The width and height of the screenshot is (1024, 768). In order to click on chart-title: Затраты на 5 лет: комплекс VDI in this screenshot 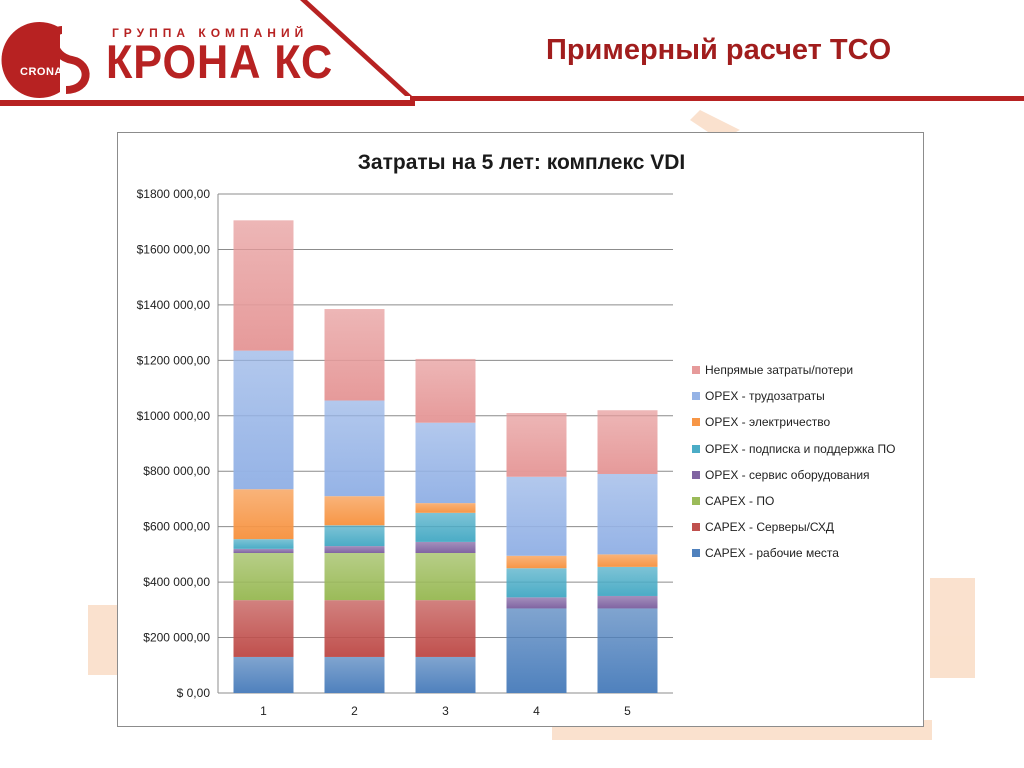, I will do `click(521, 162)`.